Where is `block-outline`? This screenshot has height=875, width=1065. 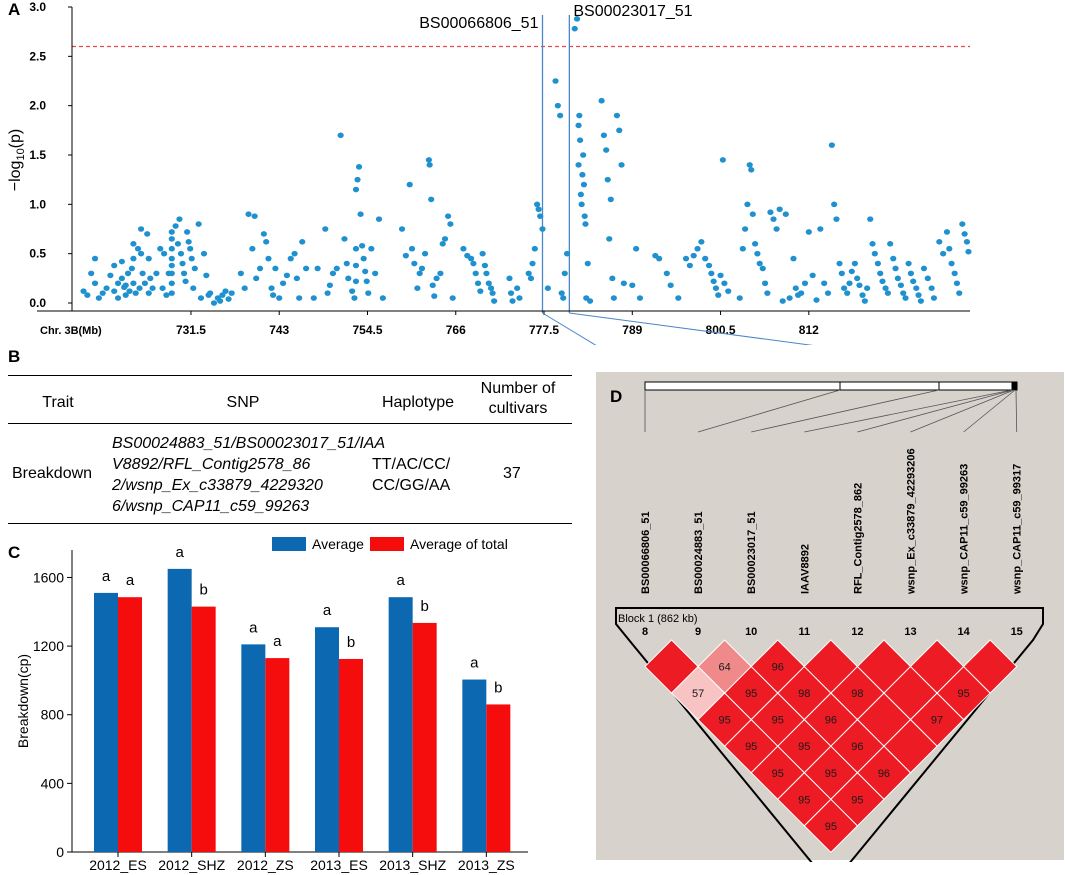
block-outline is located at coordinates (829, 734).